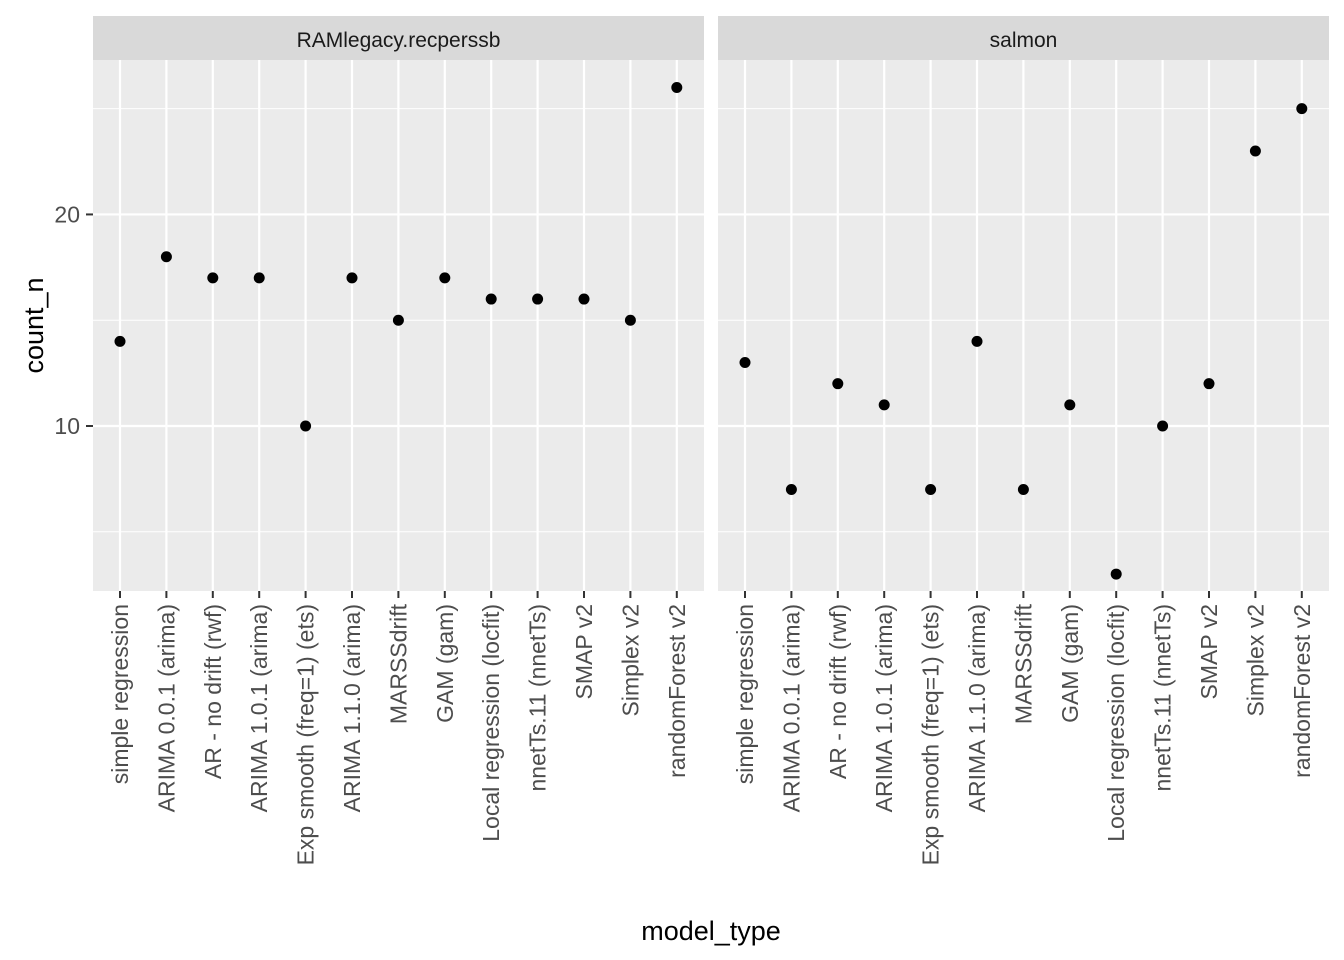 This screenshot has width=1344, height=960. I want to click on panel-1-x-tick-label: GAM (gam), so click(445, 663).